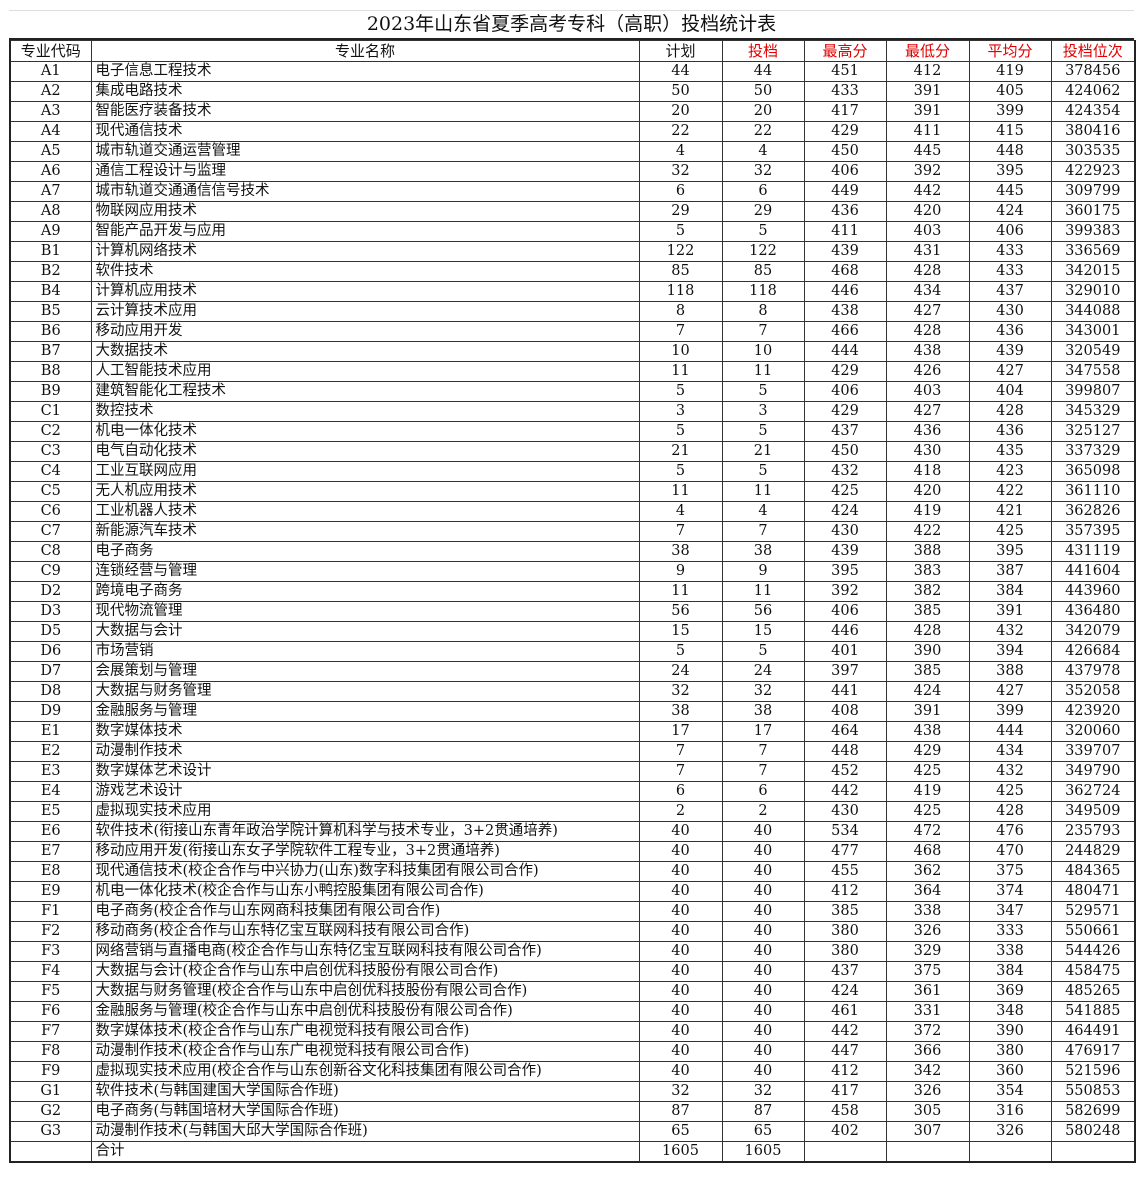 This screenshot has width=1139, height=1197. Describe the element at coordinates (365, 91) in the screenshot. I see `major-name-cell: 集成电路技术` at that location.